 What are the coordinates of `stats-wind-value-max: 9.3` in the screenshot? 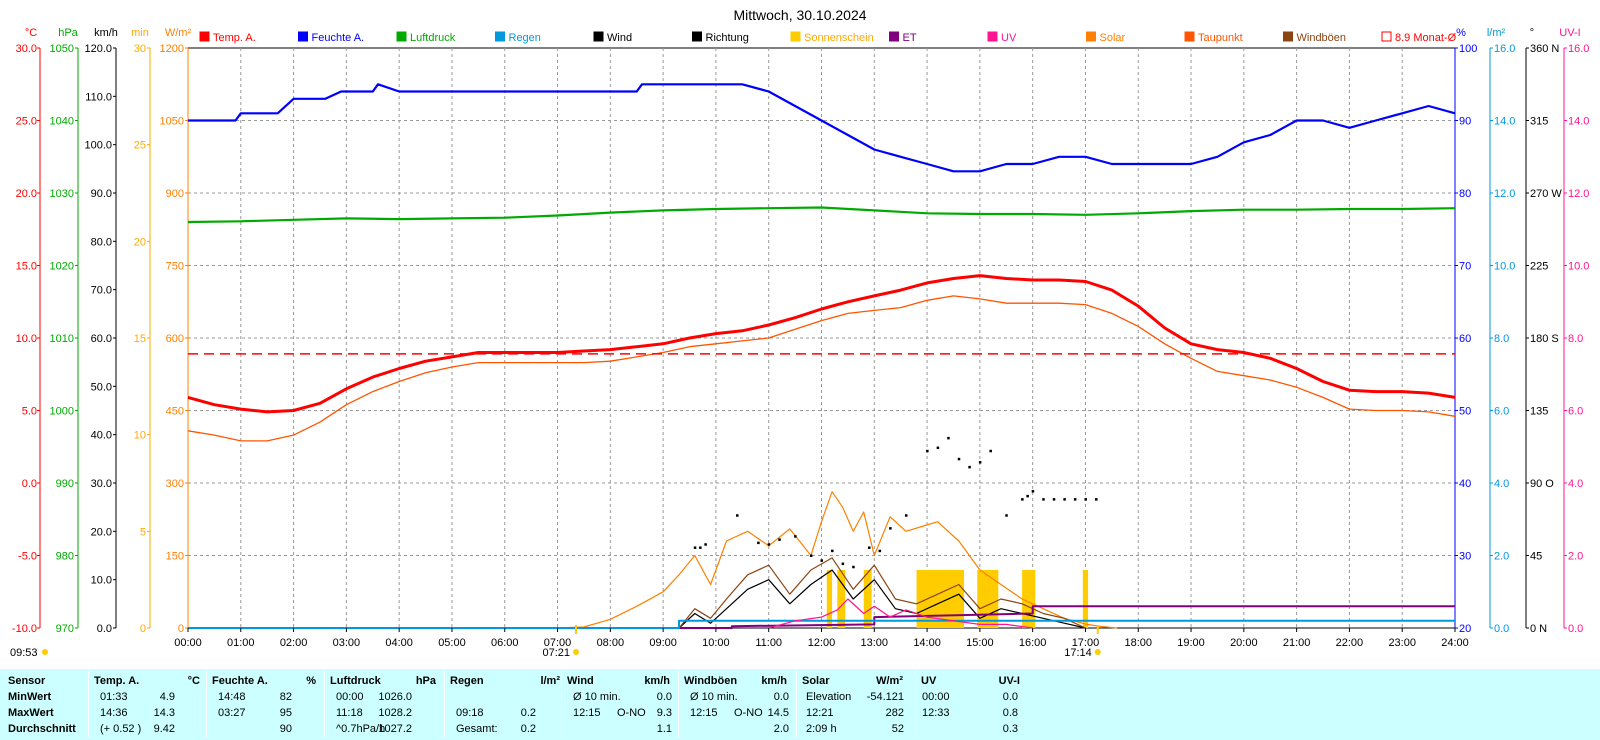 It's located at (664, 713).